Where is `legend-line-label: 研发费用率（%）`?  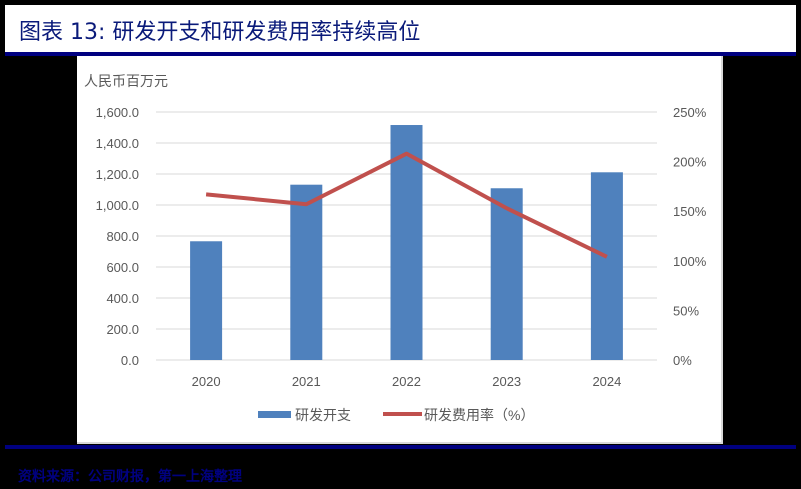
legend-line-label: 研发费用率（%） is located at coordinates (479, 415).